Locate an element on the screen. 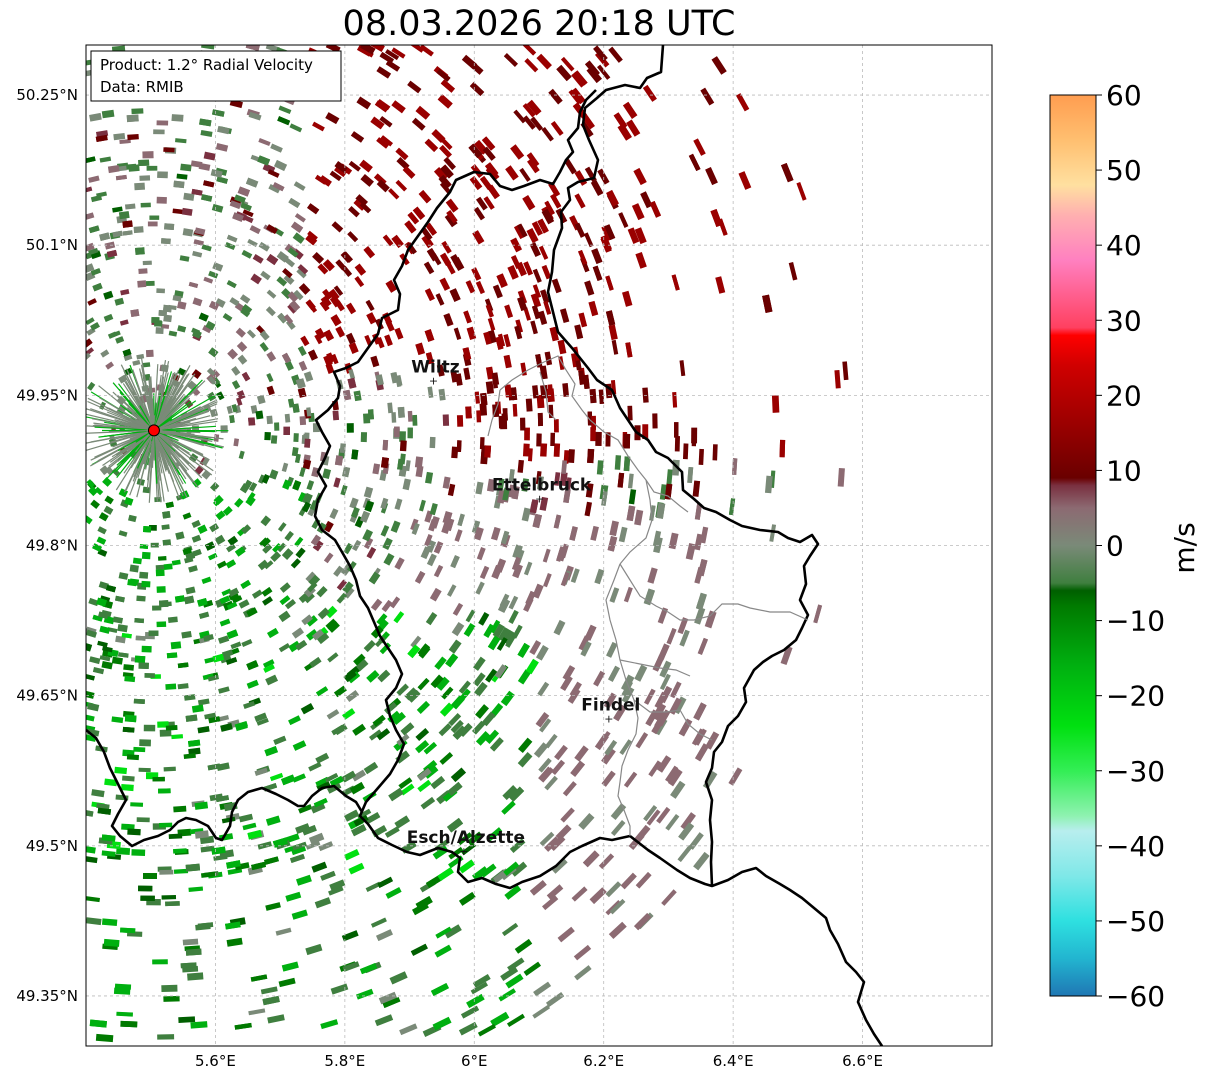  city-plus-icon: + is located at coordinates (433, 380).